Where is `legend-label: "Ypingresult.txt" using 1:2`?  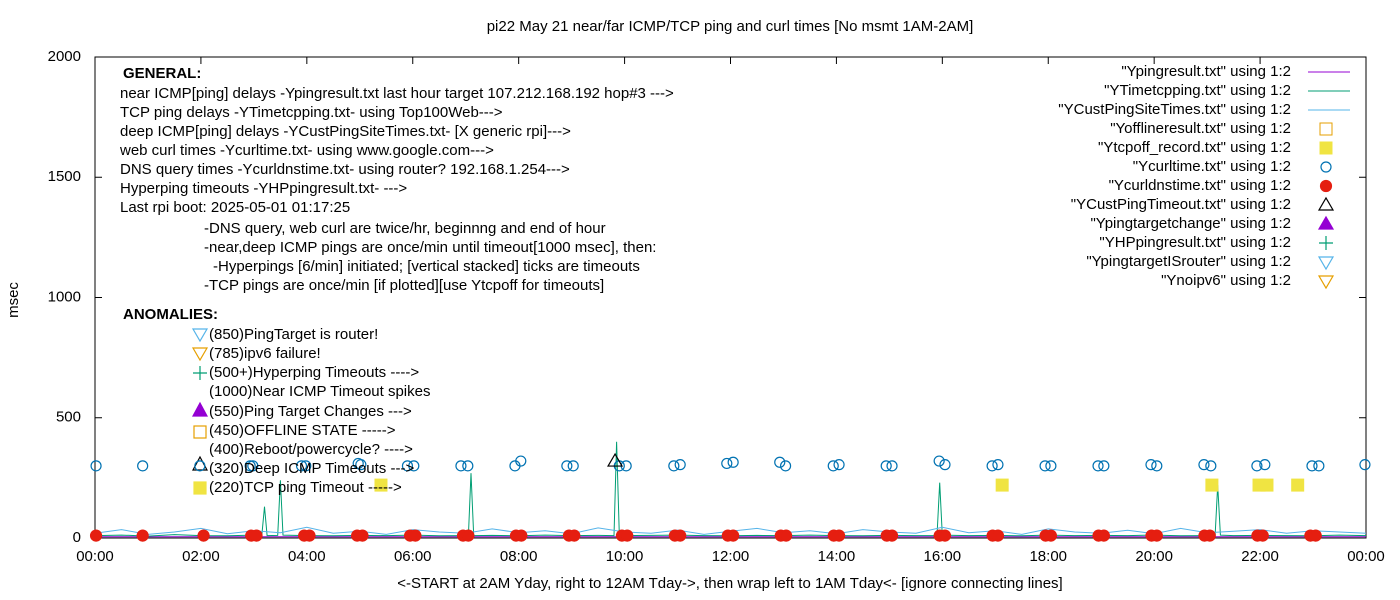
legend-label: "Ypingresult.txt" using 1:2 is located at coordinates (1206, 71).